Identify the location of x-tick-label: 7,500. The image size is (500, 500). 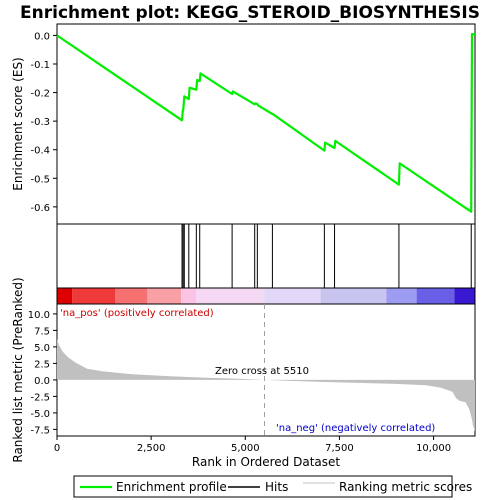
(339, 448).